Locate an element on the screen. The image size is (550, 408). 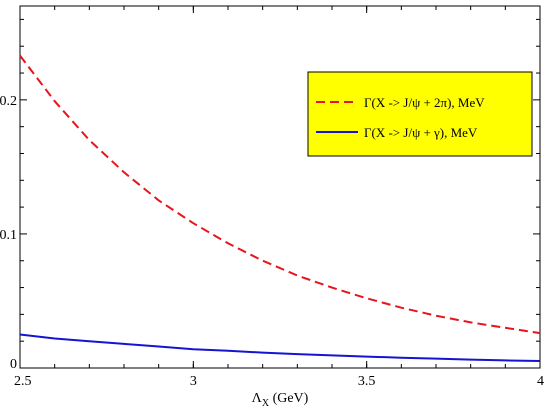
x-tick-label: 3 is located at coordinates (193, 381).